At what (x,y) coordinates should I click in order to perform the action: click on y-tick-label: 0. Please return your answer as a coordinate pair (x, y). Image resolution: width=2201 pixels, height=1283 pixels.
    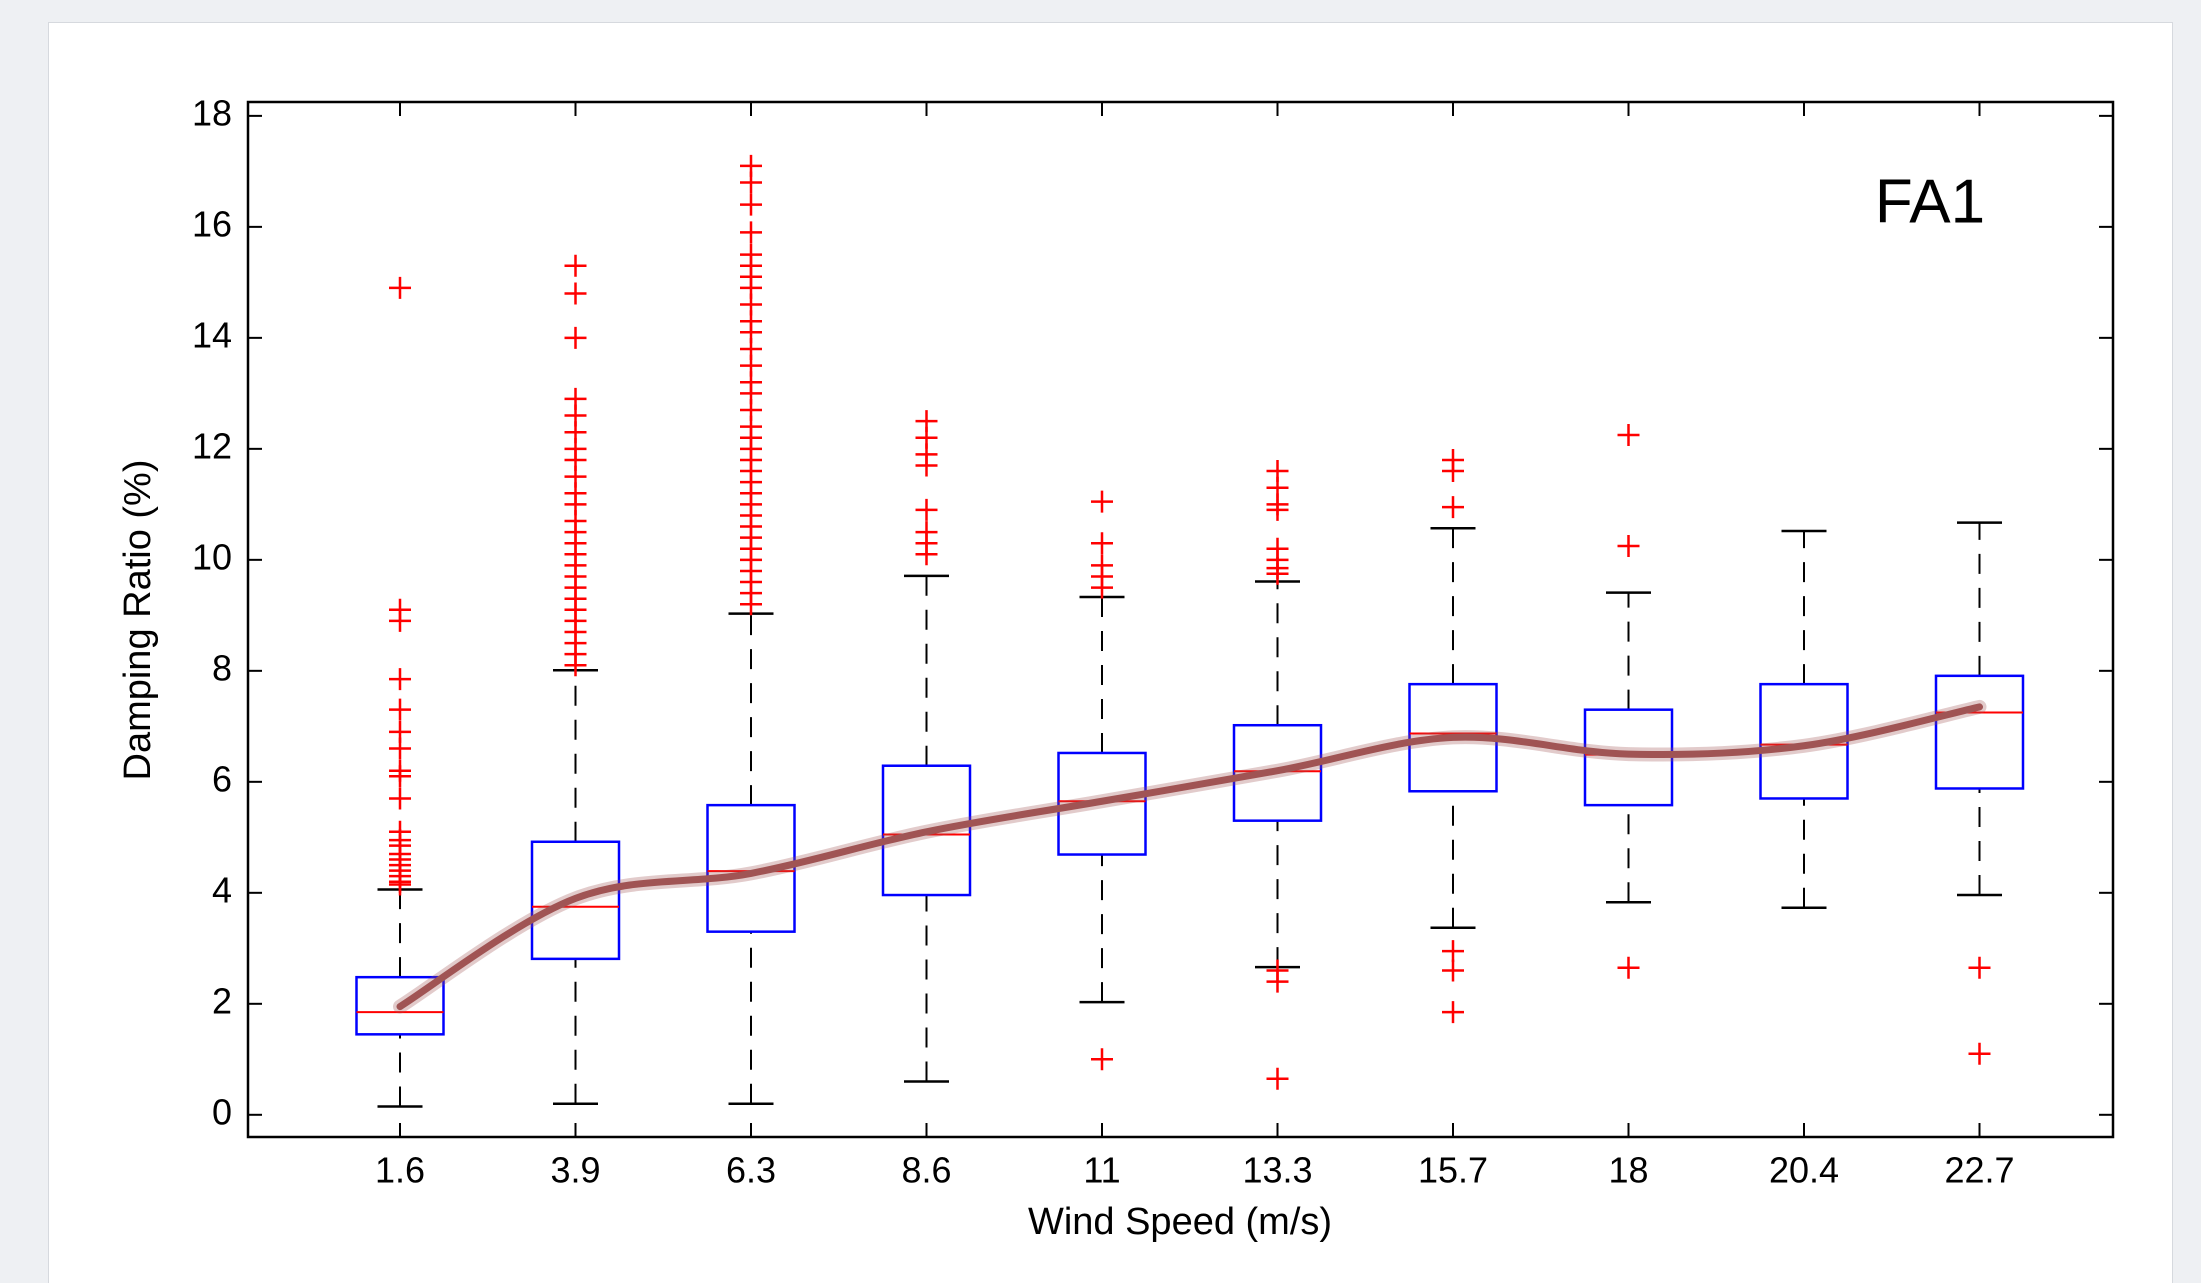
    Looking at the image, I should click on (222, 1111).